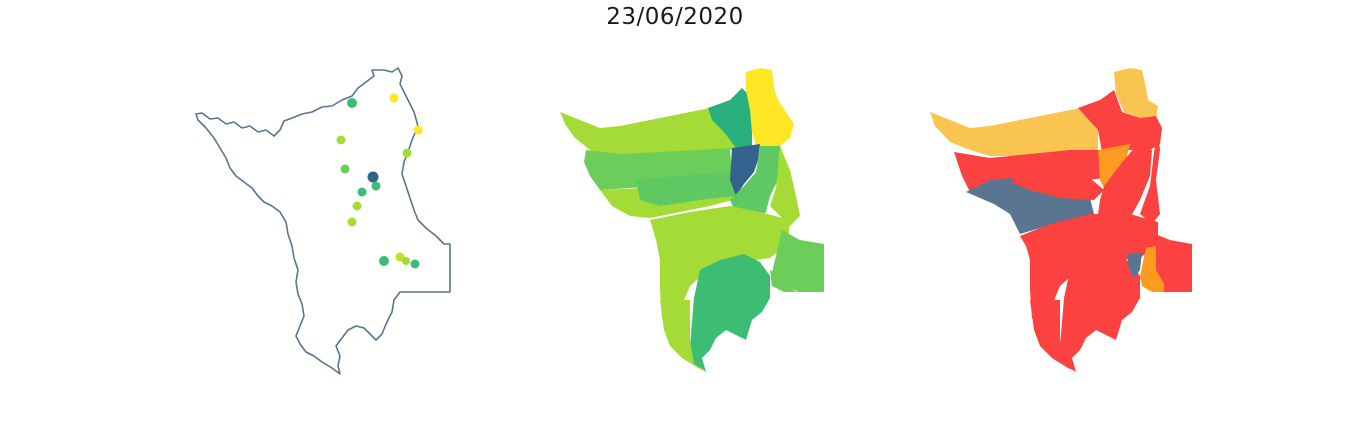 This screenshot has width=1350, height=444. I want to click on map-date-title: 23/06/2020, so click(675, 17).